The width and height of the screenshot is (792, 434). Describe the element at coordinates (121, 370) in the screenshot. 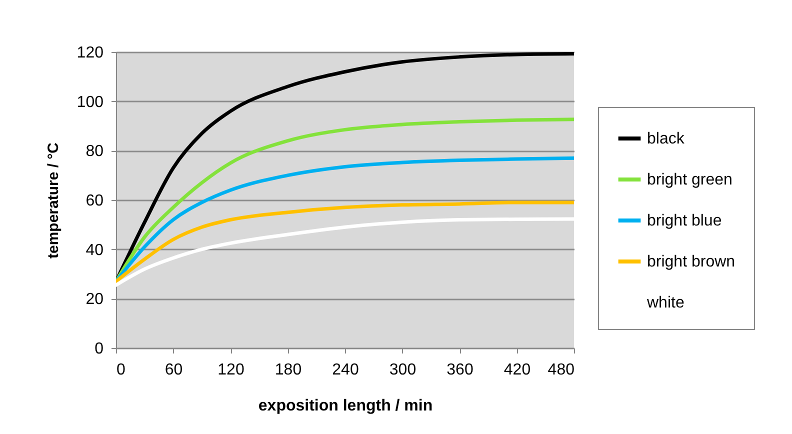

I see `x-tick-label: 0` at that location.